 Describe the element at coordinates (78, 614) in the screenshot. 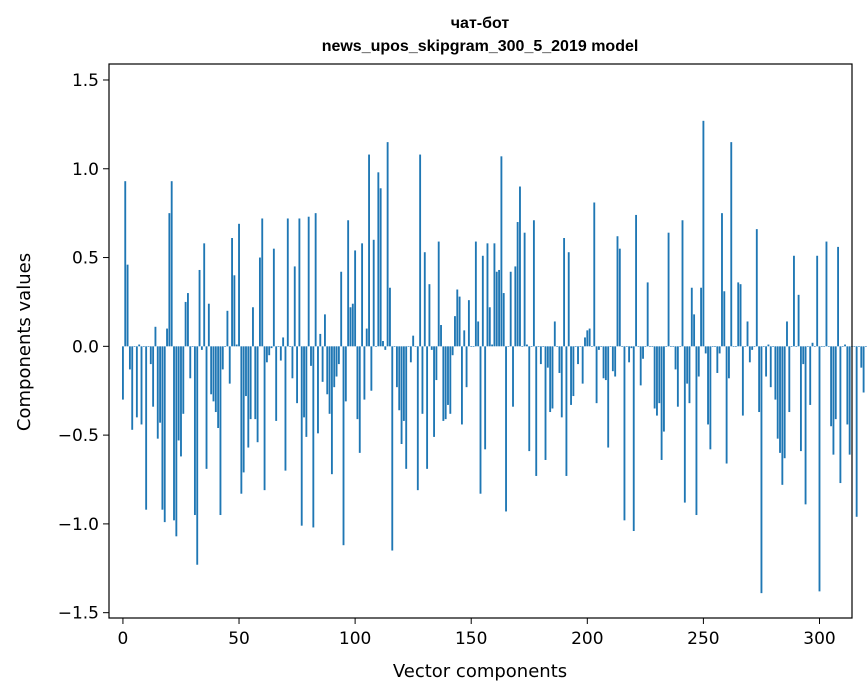

I see `y-tick-label: −1.5` at that location.